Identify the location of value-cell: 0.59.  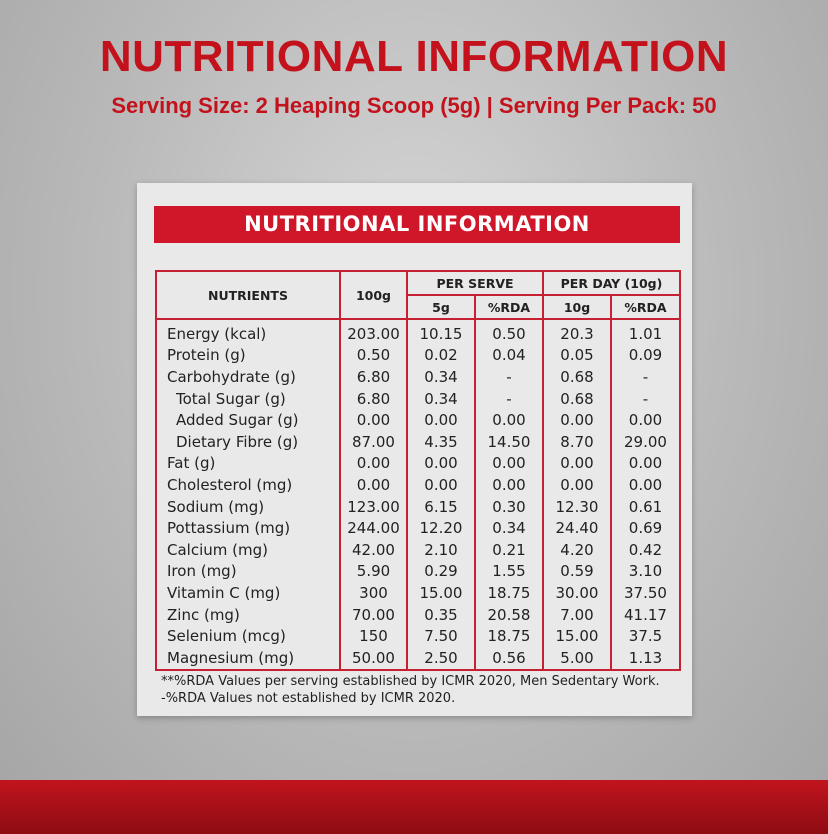
(577, 571).